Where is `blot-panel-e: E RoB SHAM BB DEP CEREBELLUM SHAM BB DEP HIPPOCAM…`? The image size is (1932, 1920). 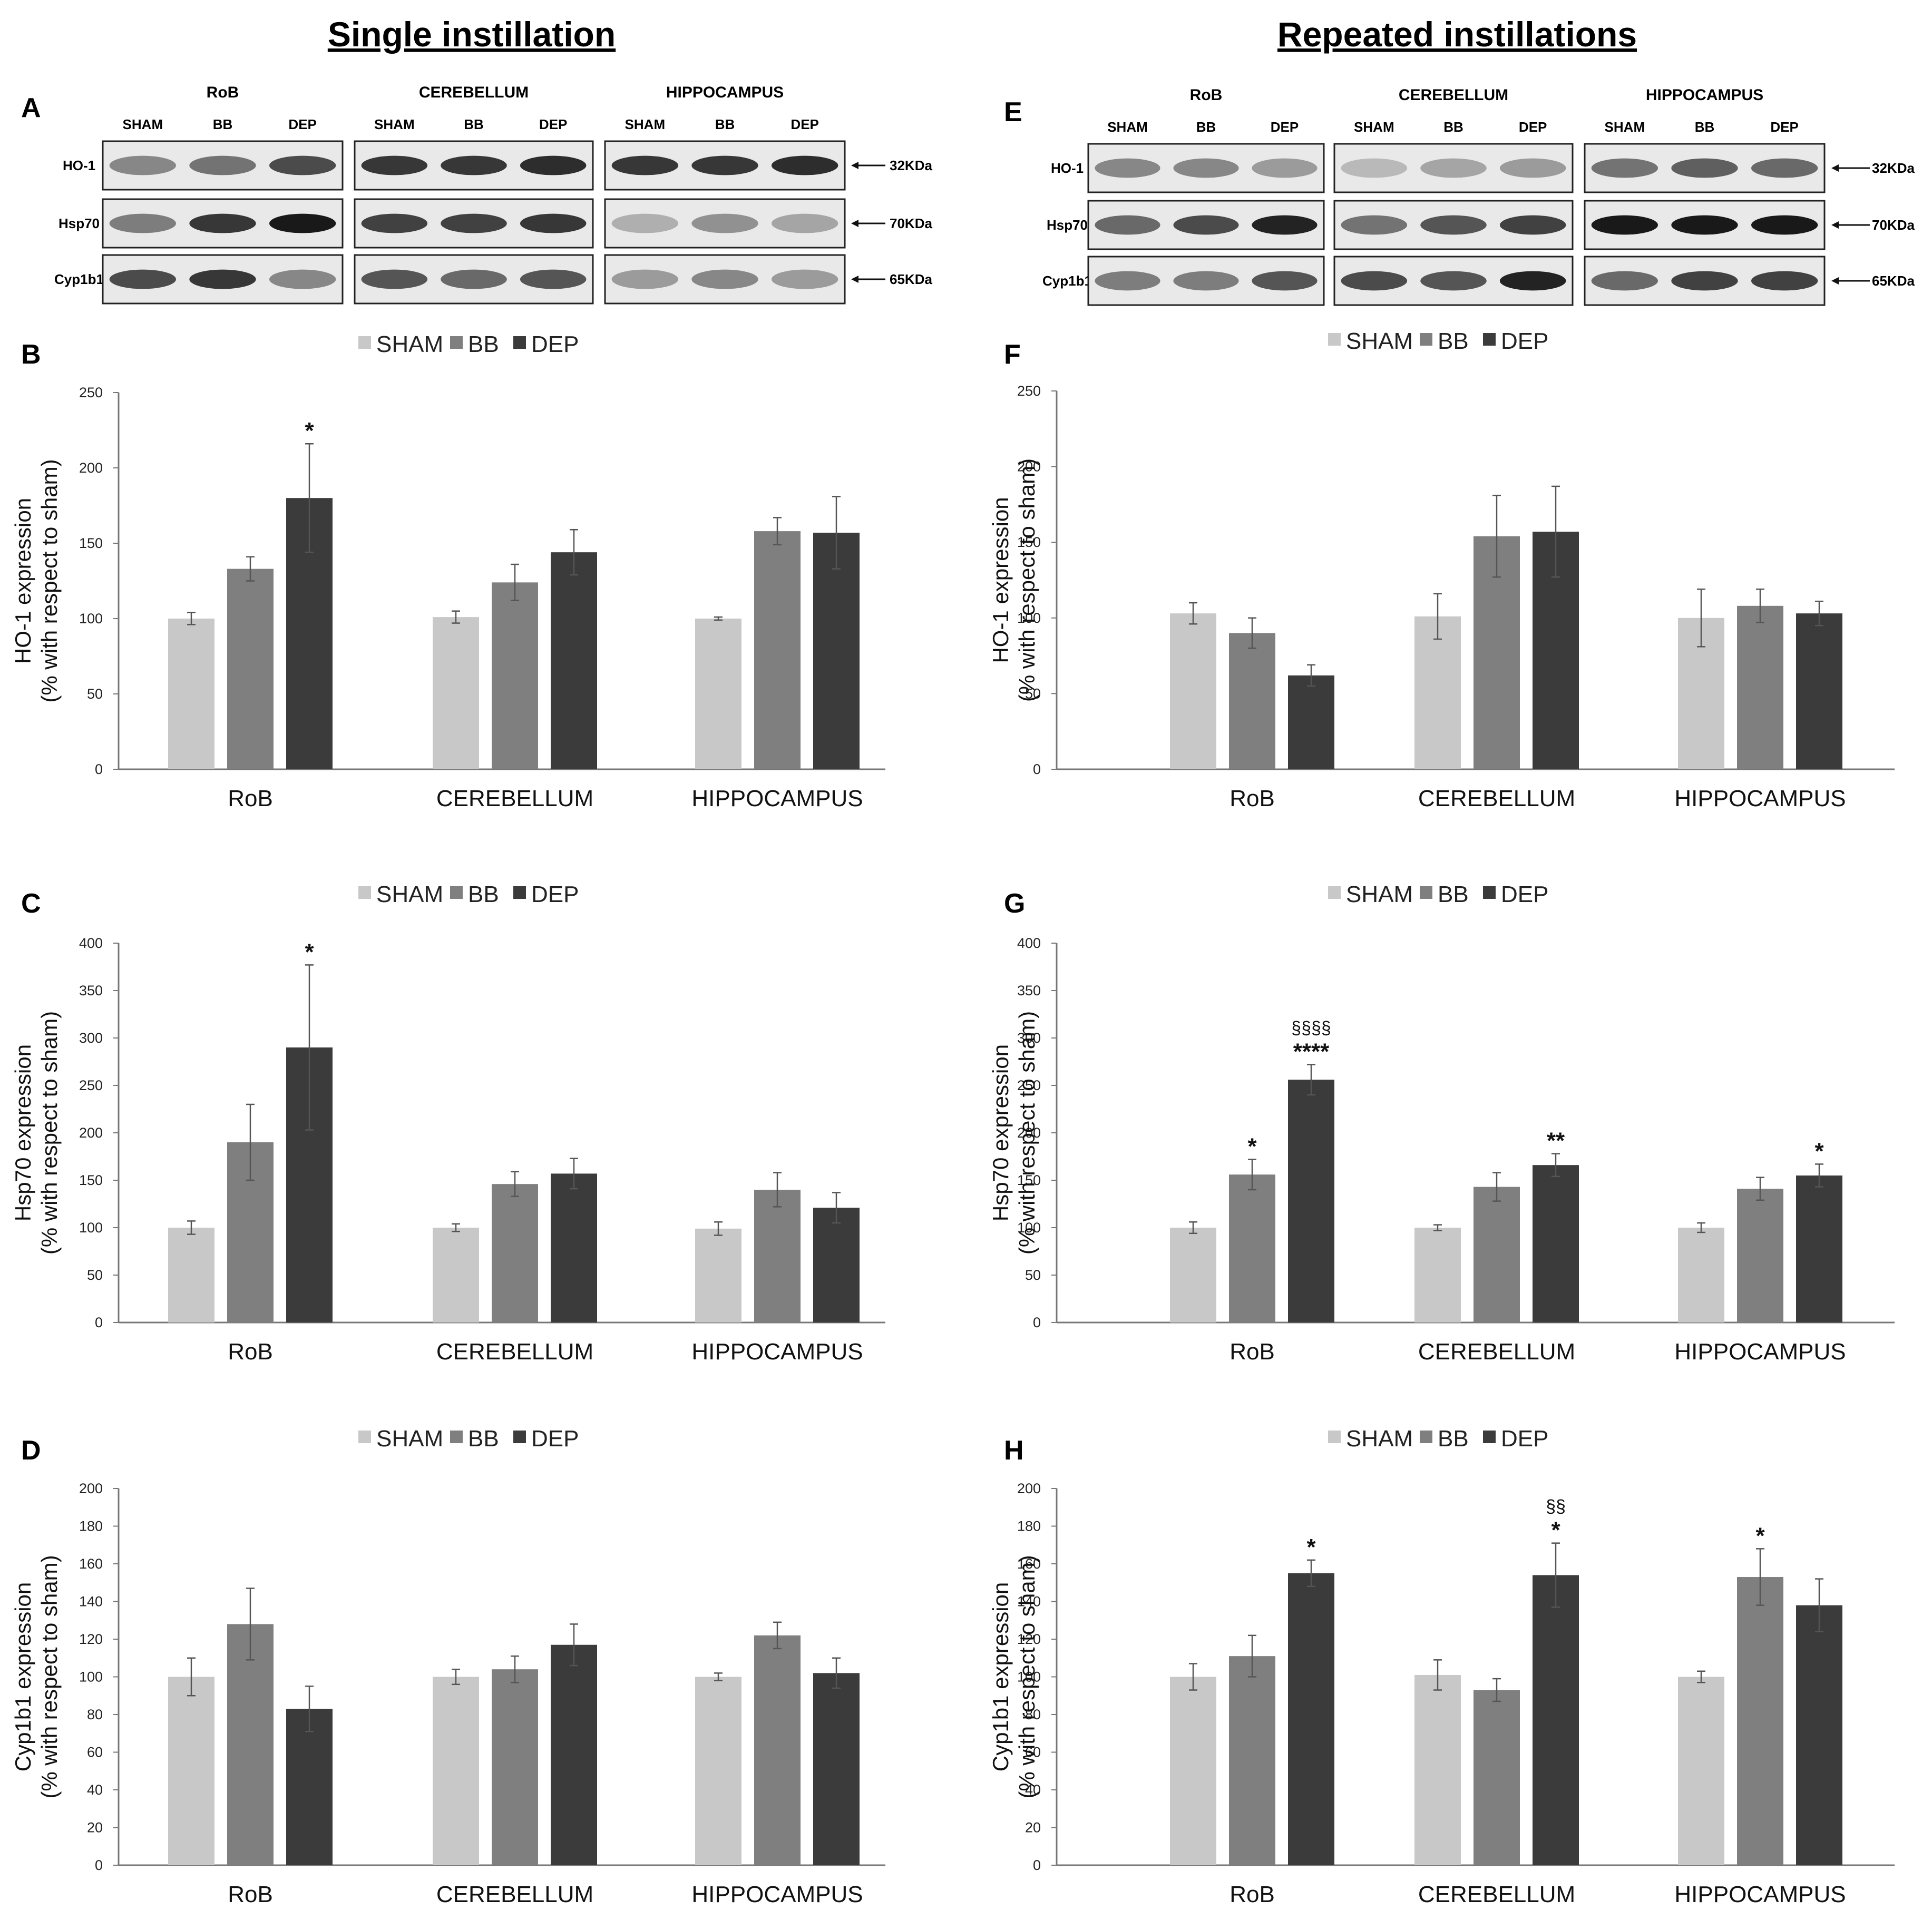 blot-panel-e: E RoB SHAM BB DEP CEREBELLUM SHAM BB DEP HIPPOCAM… is located at coordinates (1459, 196).